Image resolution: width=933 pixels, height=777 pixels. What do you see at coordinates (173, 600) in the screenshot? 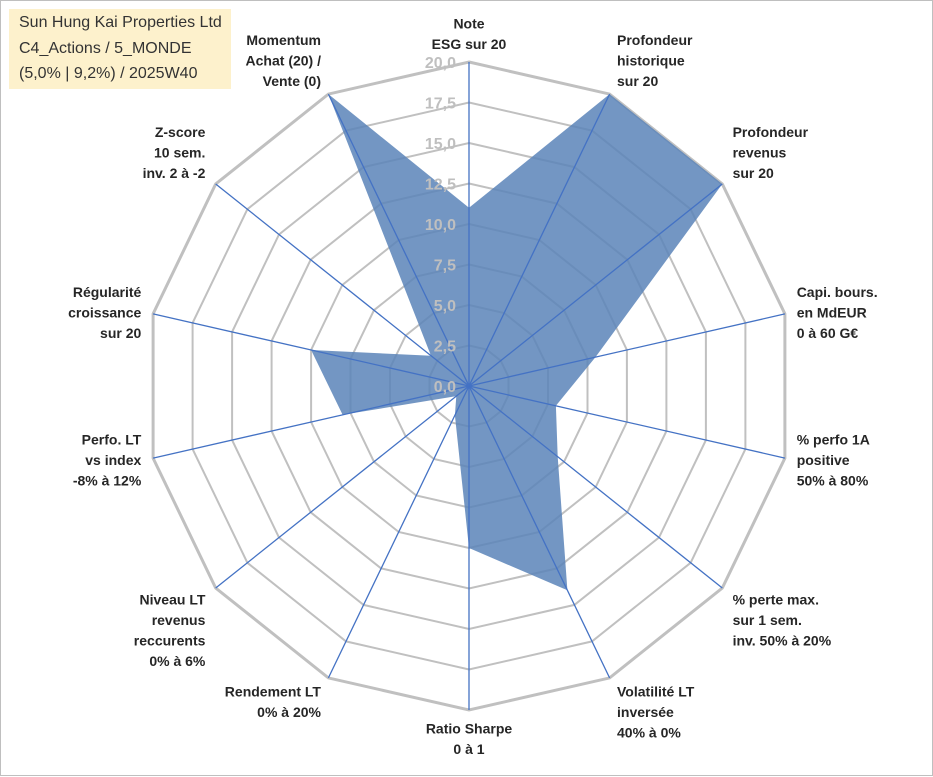
I see `axis-label: Niveau LT` at bounding box center [173, 600].